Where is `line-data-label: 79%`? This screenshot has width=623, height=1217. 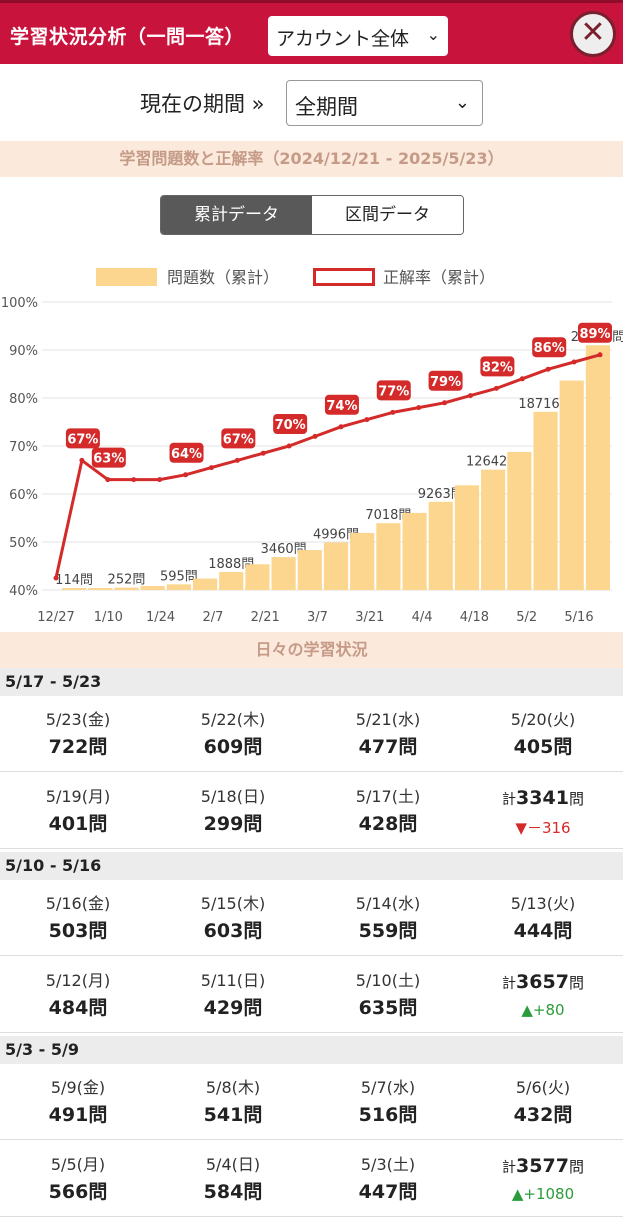 line-data-label: 79% is located at coordinates (445, 382).